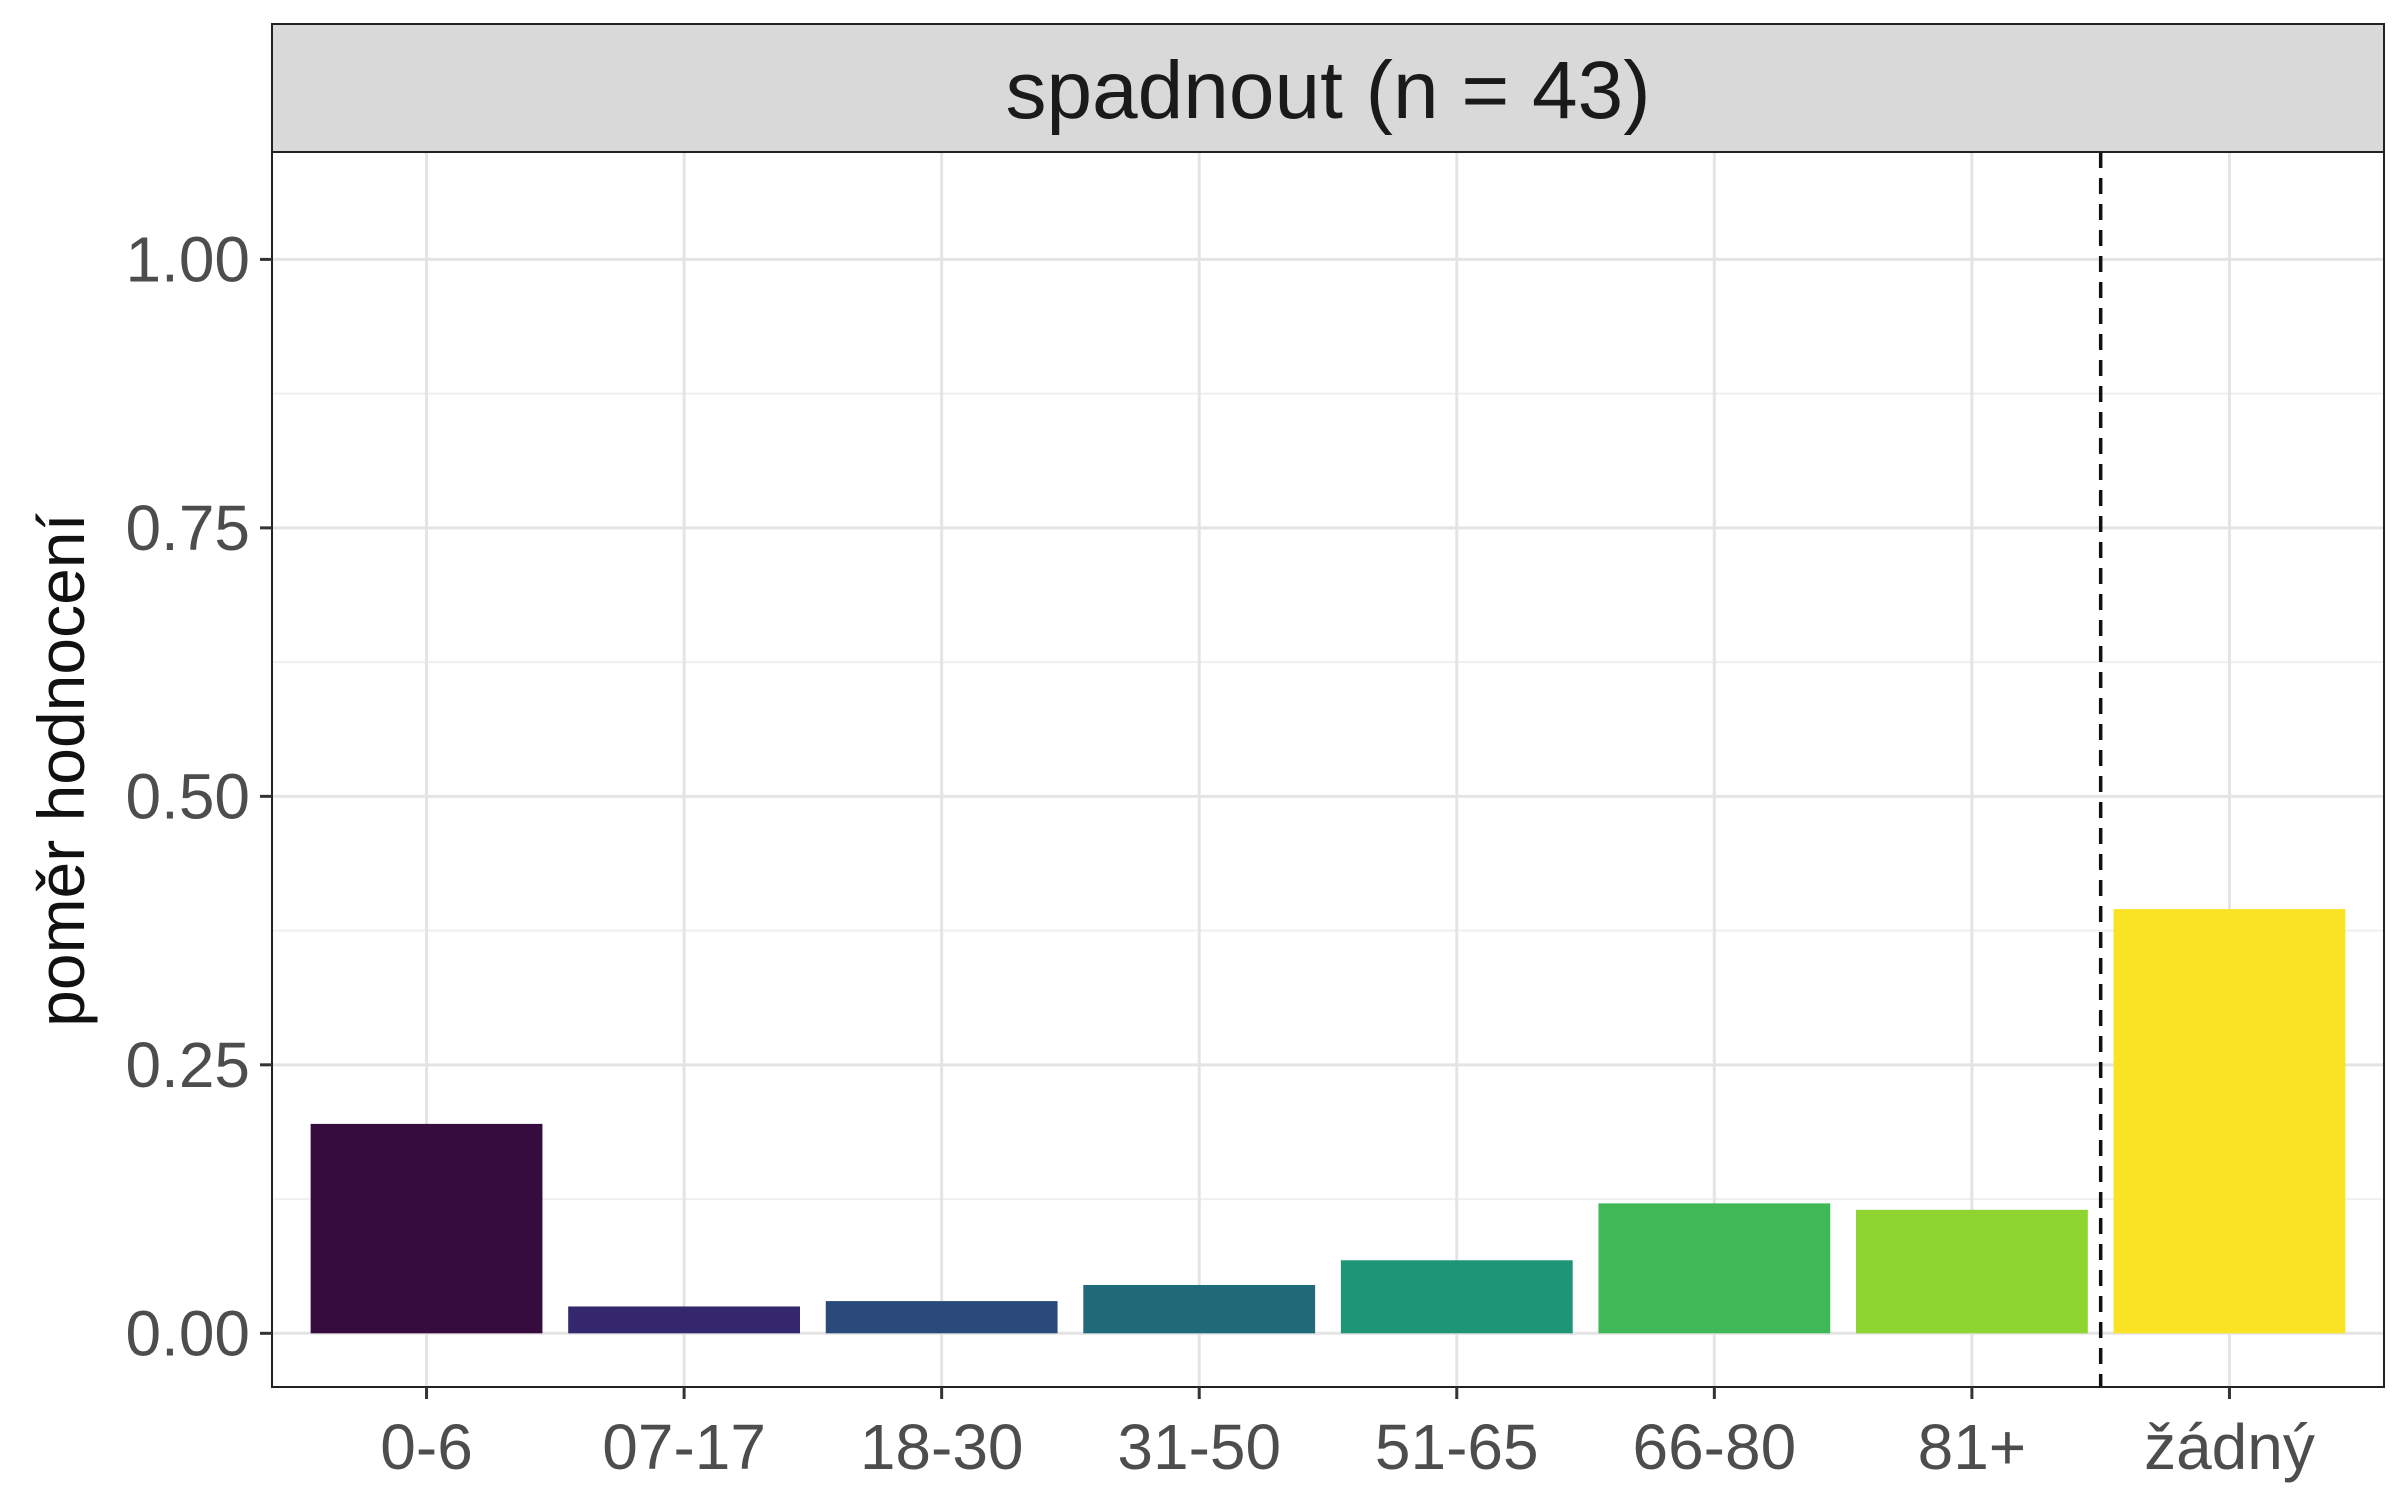  I want to click on x-tick-label: žádný, so click(2229, 1447).